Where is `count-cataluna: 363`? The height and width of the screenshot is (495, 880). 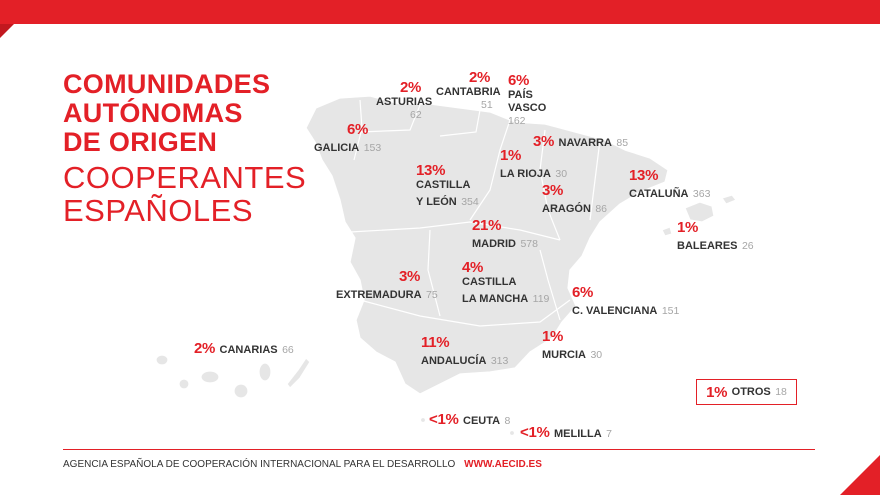 count-cataluna: 363 is located at coordinates (701, 194).